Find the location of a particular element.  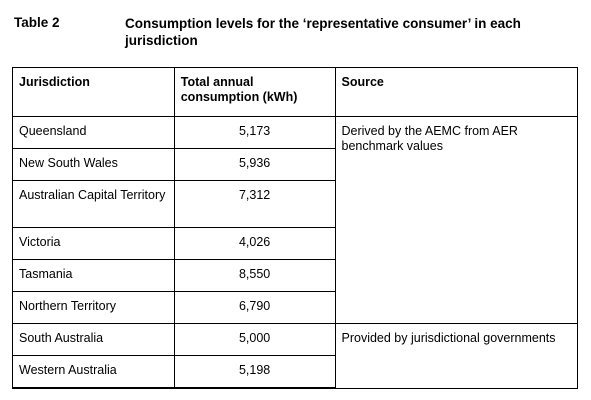

cell-consumption: 8,550 is located at coordinates (254, 275).